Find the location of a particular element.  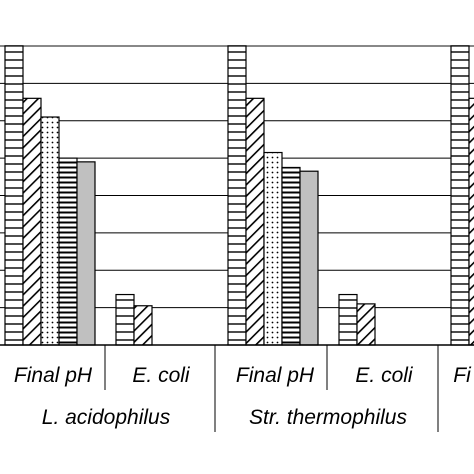

group-label: Str. thermophilus is located at coordinates (328, 417).